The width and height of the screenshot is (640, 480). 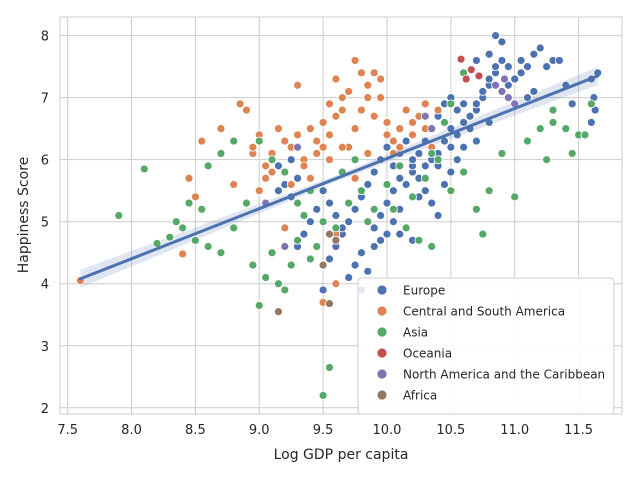 I want to click on x-tick-label: 7.5, so click(x=67, y=430).